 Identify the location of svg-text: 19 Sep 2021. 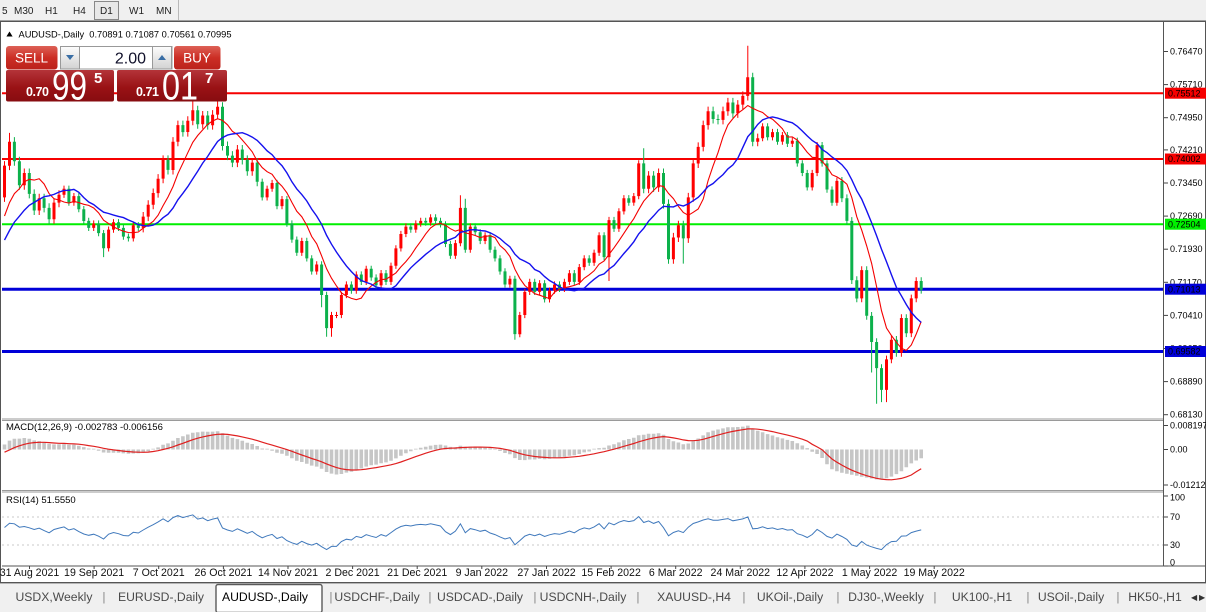
(94, 573).